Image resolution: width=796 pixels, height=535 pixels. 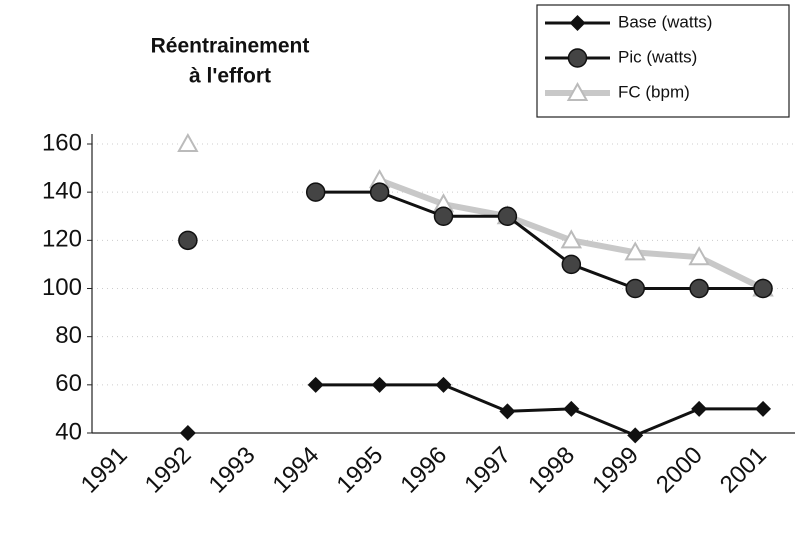 What do you see at coordinates (359, 470) in the screenshot?
I see `x-tick-label: 1995` at bounding box center [359, 470].